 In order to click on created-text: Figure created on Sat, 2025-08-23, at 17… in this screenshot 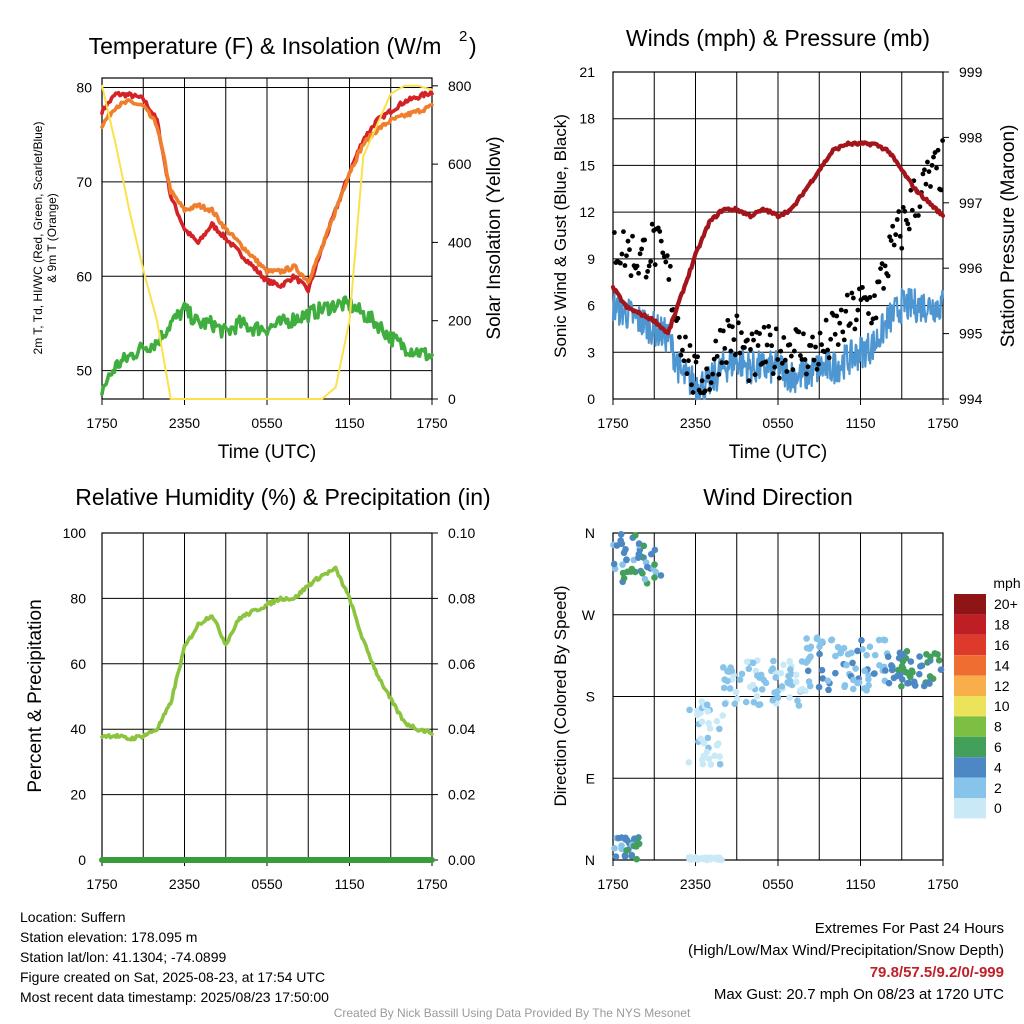, I will do `click(173, 977)`.